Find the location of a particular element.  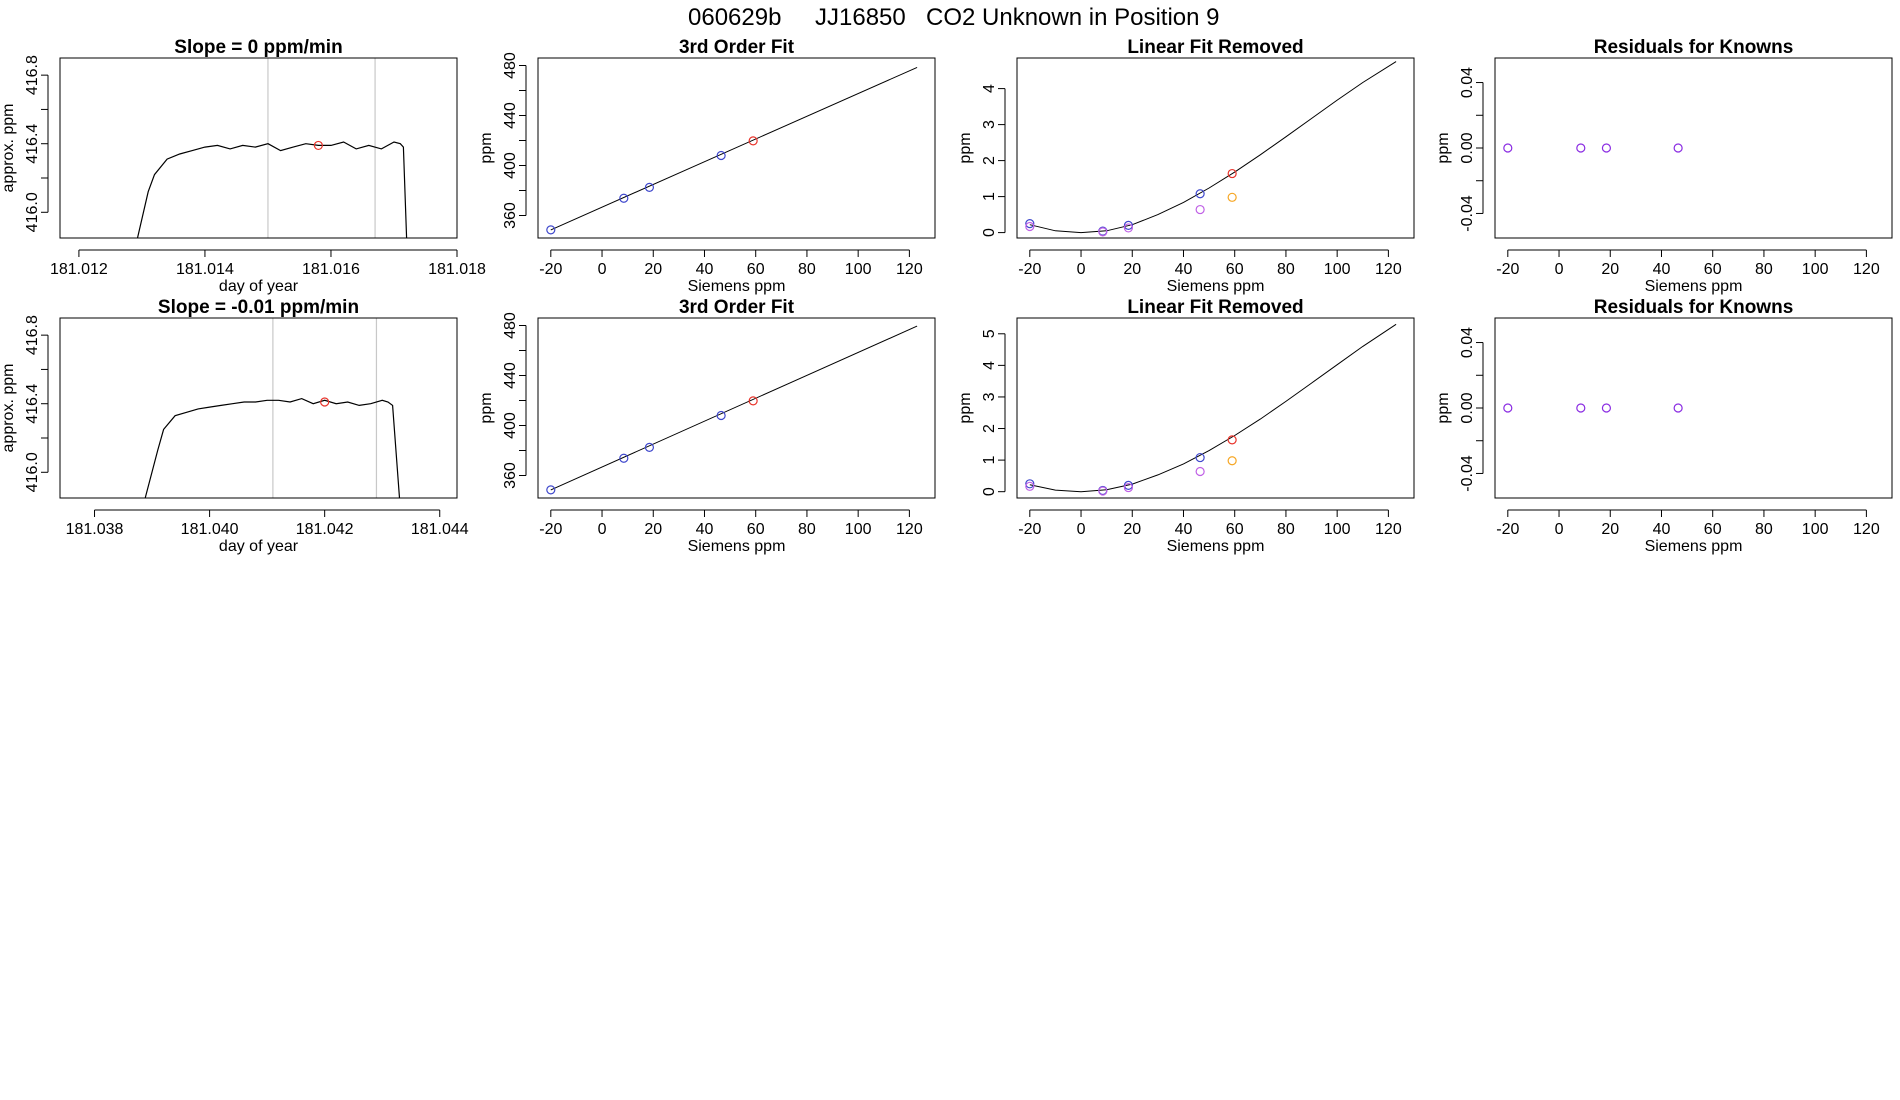

x-tick-label: 181.012 is located at coordinates (79, 269).